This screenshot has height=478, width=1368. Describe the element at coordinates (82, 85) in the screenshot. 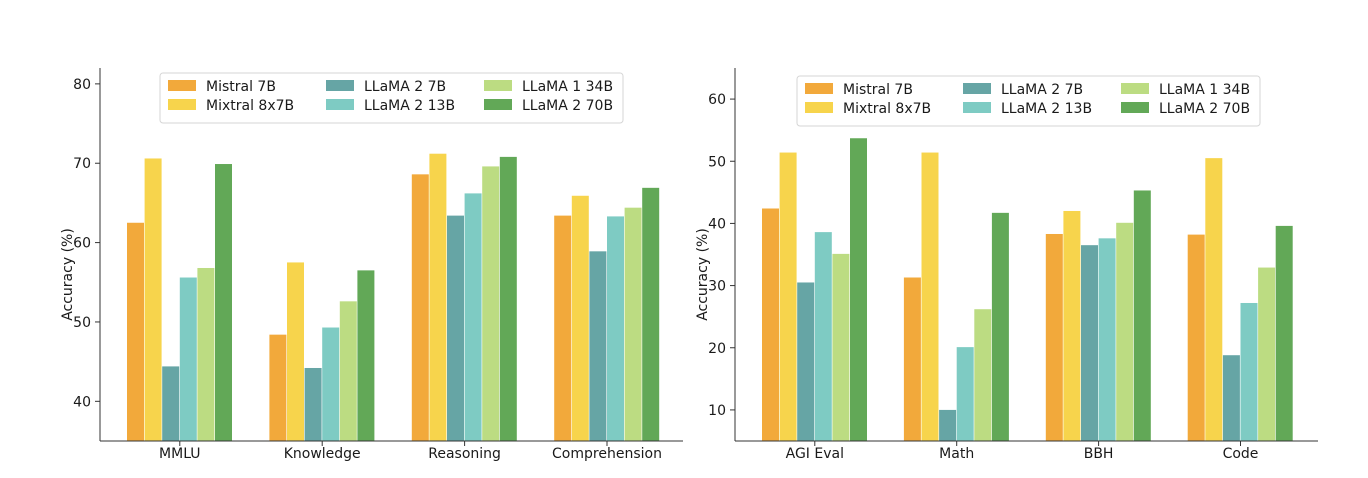

I see `y-tick-label: 80` at that location.